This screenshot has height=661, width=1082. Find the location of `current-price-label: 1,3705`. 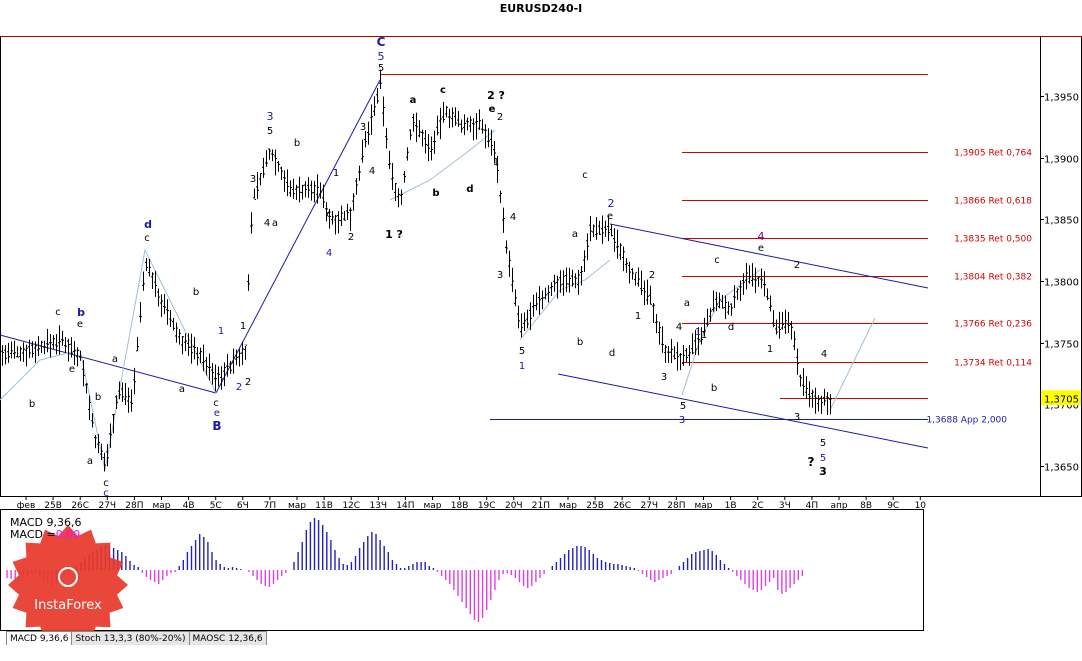

current-price-label: 1,3705 is located at coordinates (1061, 399).